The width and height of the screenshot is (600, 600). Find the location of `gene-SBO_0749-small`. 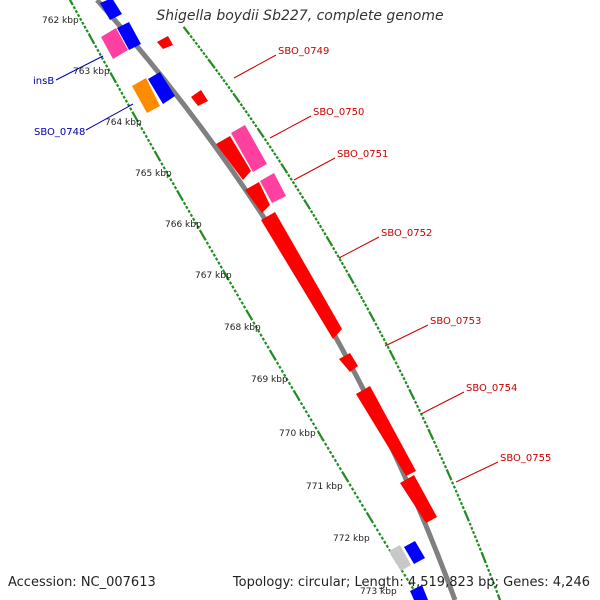

gene-SBO_0749-small is located at coordinates (165, 42).